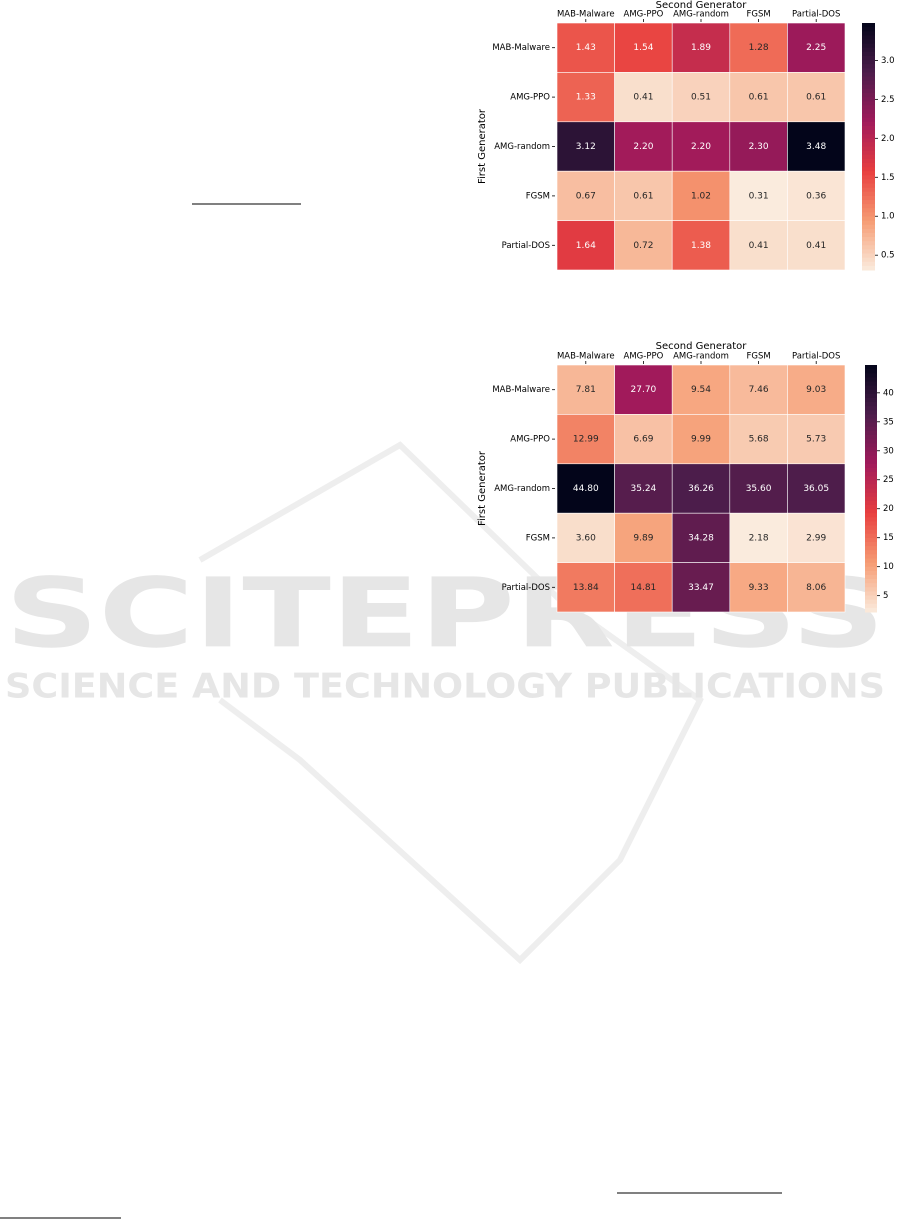 This screenshot has height=1219, width=901. Describe the element at coordinates (522, 147) in the screenshot. I see `y-tick-label: AMG-random` at that location.